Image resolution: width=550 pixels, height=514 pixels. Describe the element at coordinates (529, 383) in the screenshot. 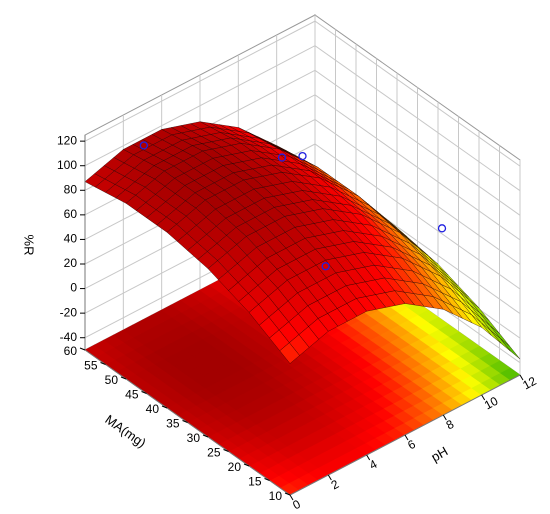

I see `x-tick-label: 12` at that location.